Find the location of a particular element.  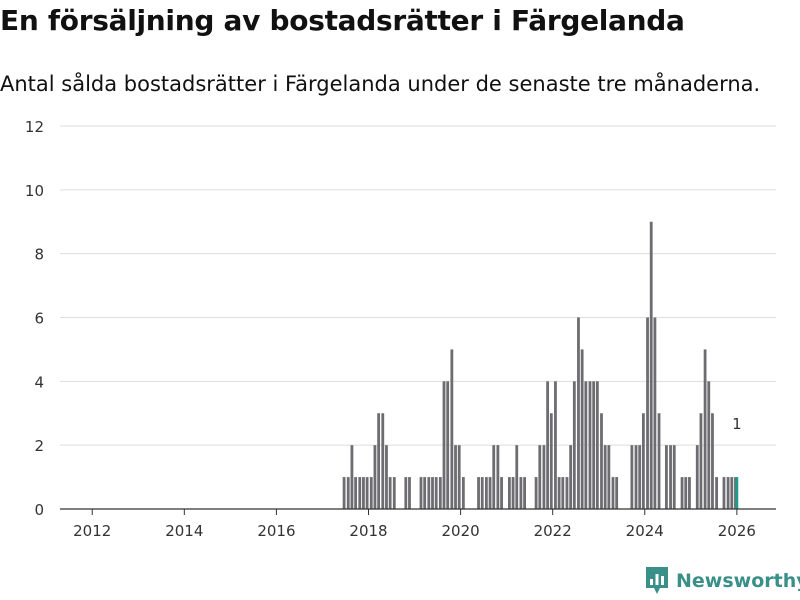

x-tick-label: 2026 is located at coordinates (737, 531).